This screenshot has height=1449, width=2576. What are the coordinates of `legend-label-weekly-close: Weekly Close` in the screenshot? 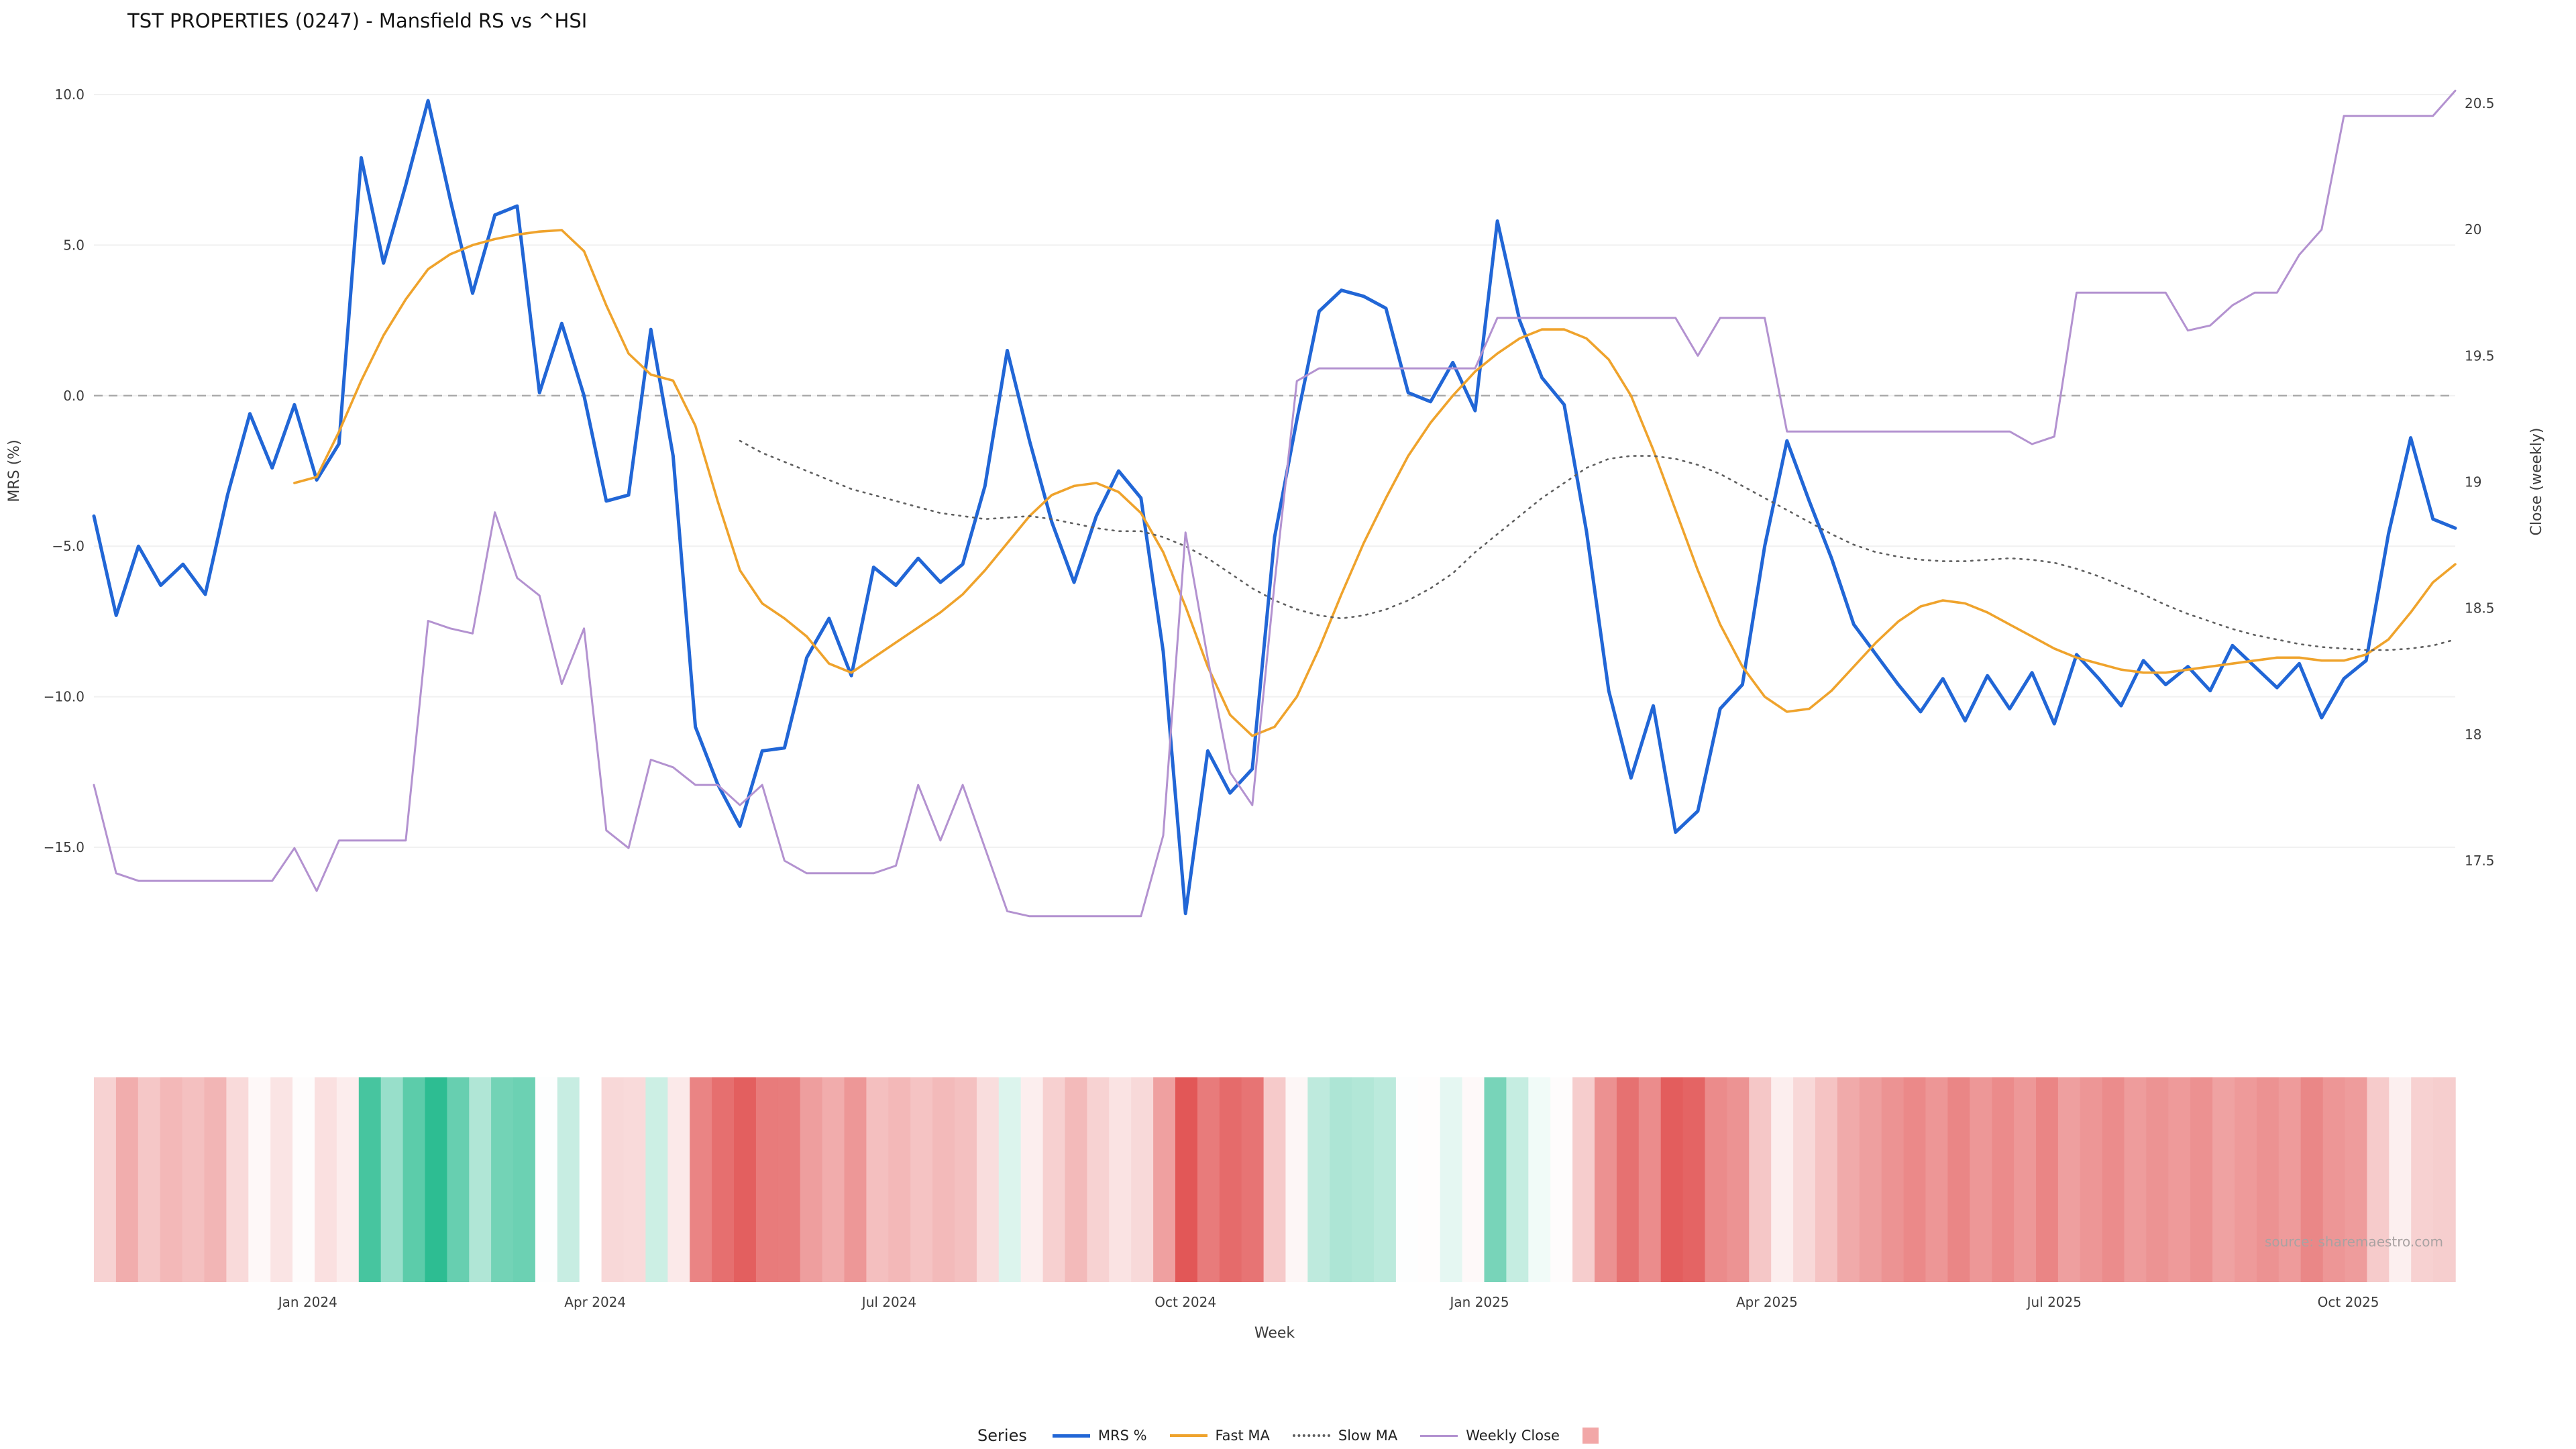 It's located at (1513, 1436).